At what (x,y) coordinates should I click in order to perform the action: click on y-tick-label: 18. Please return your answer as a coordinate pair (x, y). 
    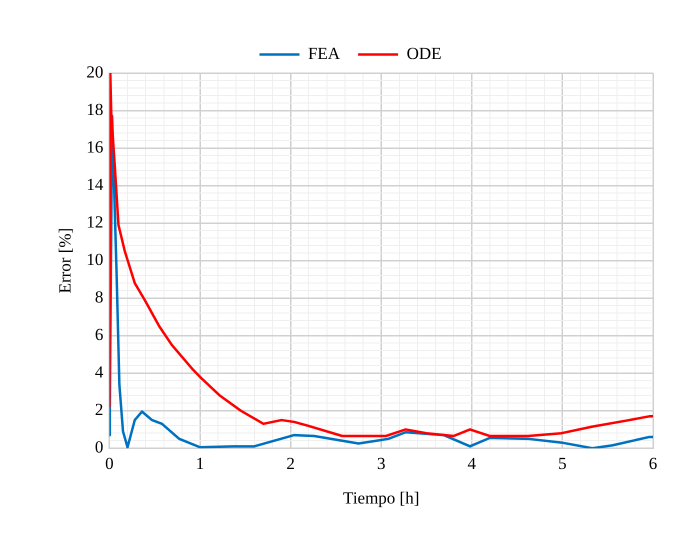
    Looking at the image, I should click on (95, 109).